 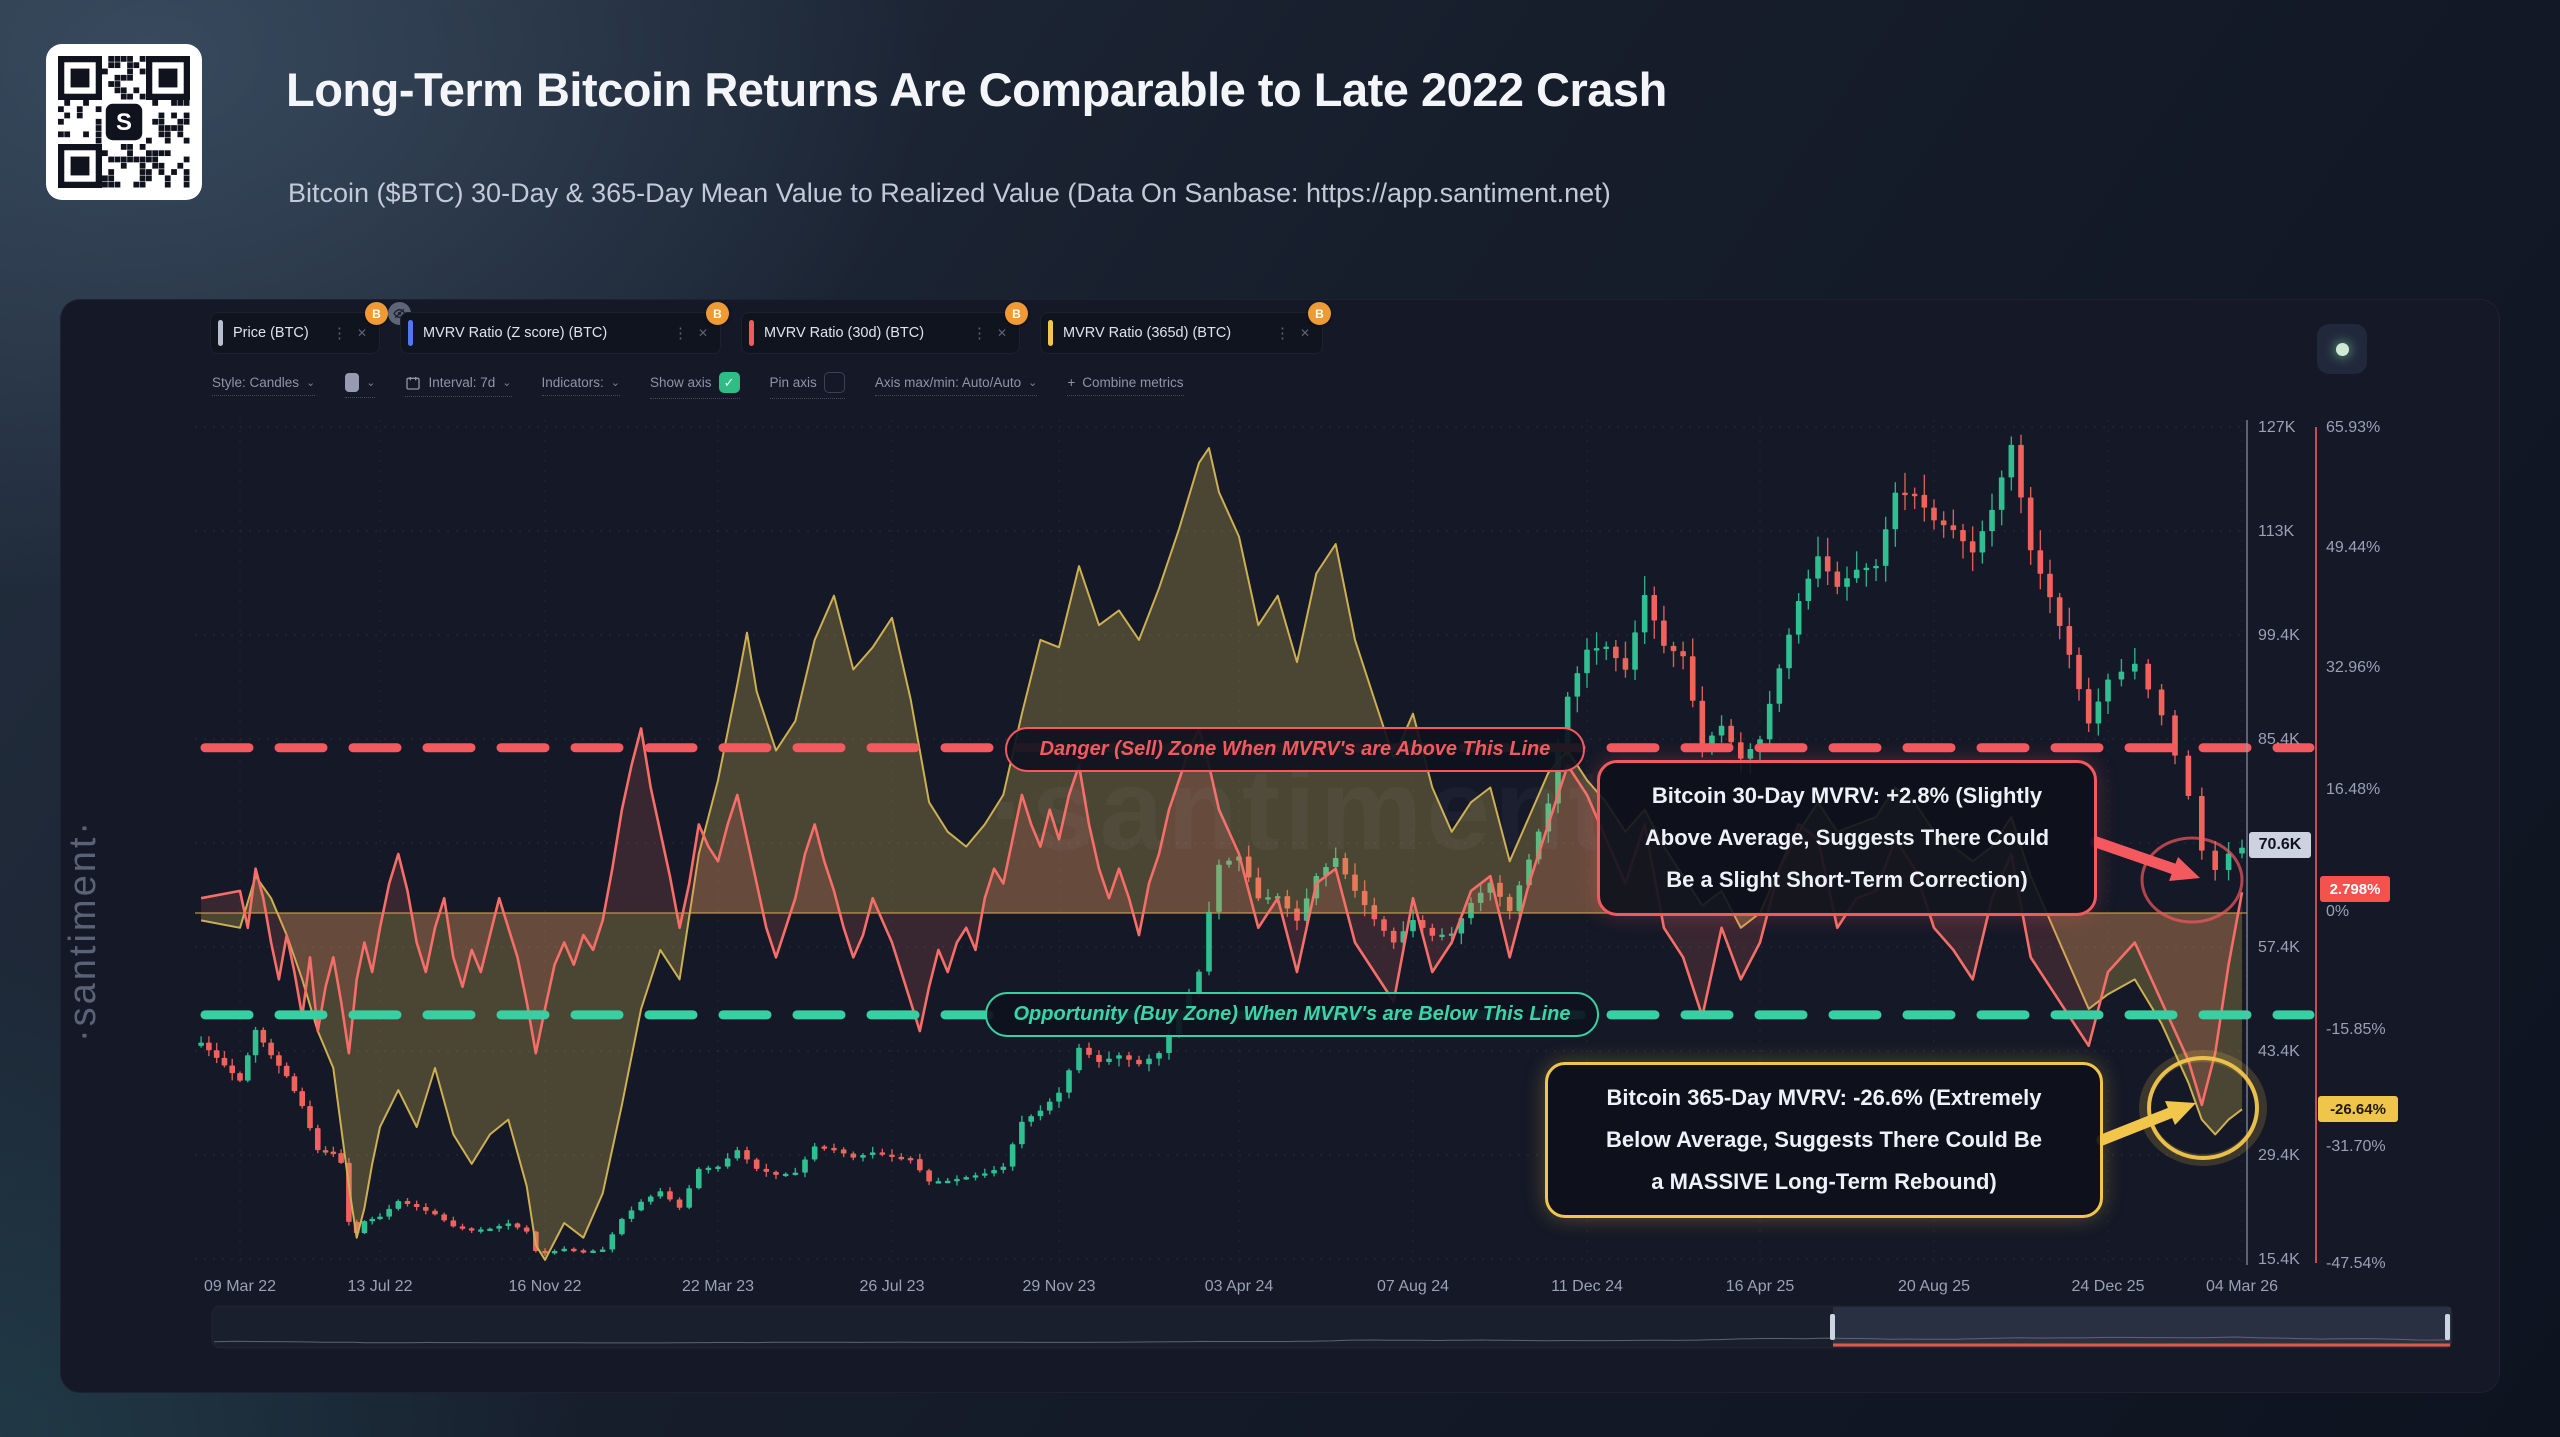 I want to click on mvrv365-highlight-circle, so click(x=2203, y=1108).